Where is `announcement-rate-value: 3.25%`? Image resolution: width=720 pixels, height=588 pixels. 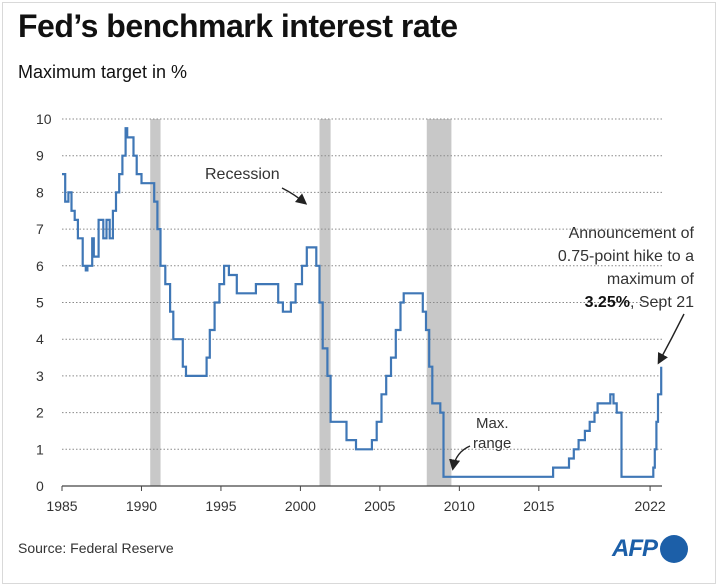 announcement-rate-value: 3.25% is located at coordinates (607, 302).